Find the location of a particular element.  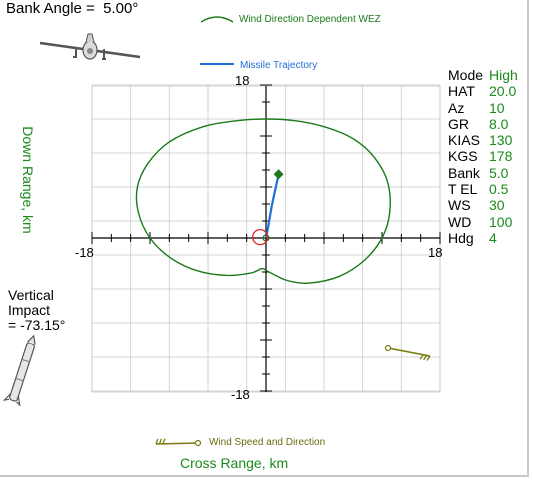

param-value: 4 is located at coordinates (493, 237).